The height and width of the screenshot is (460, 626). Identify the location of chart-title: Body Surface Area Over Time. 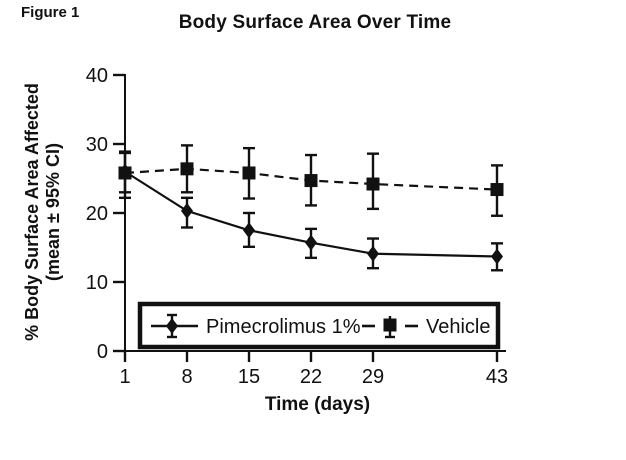
(315, 22).